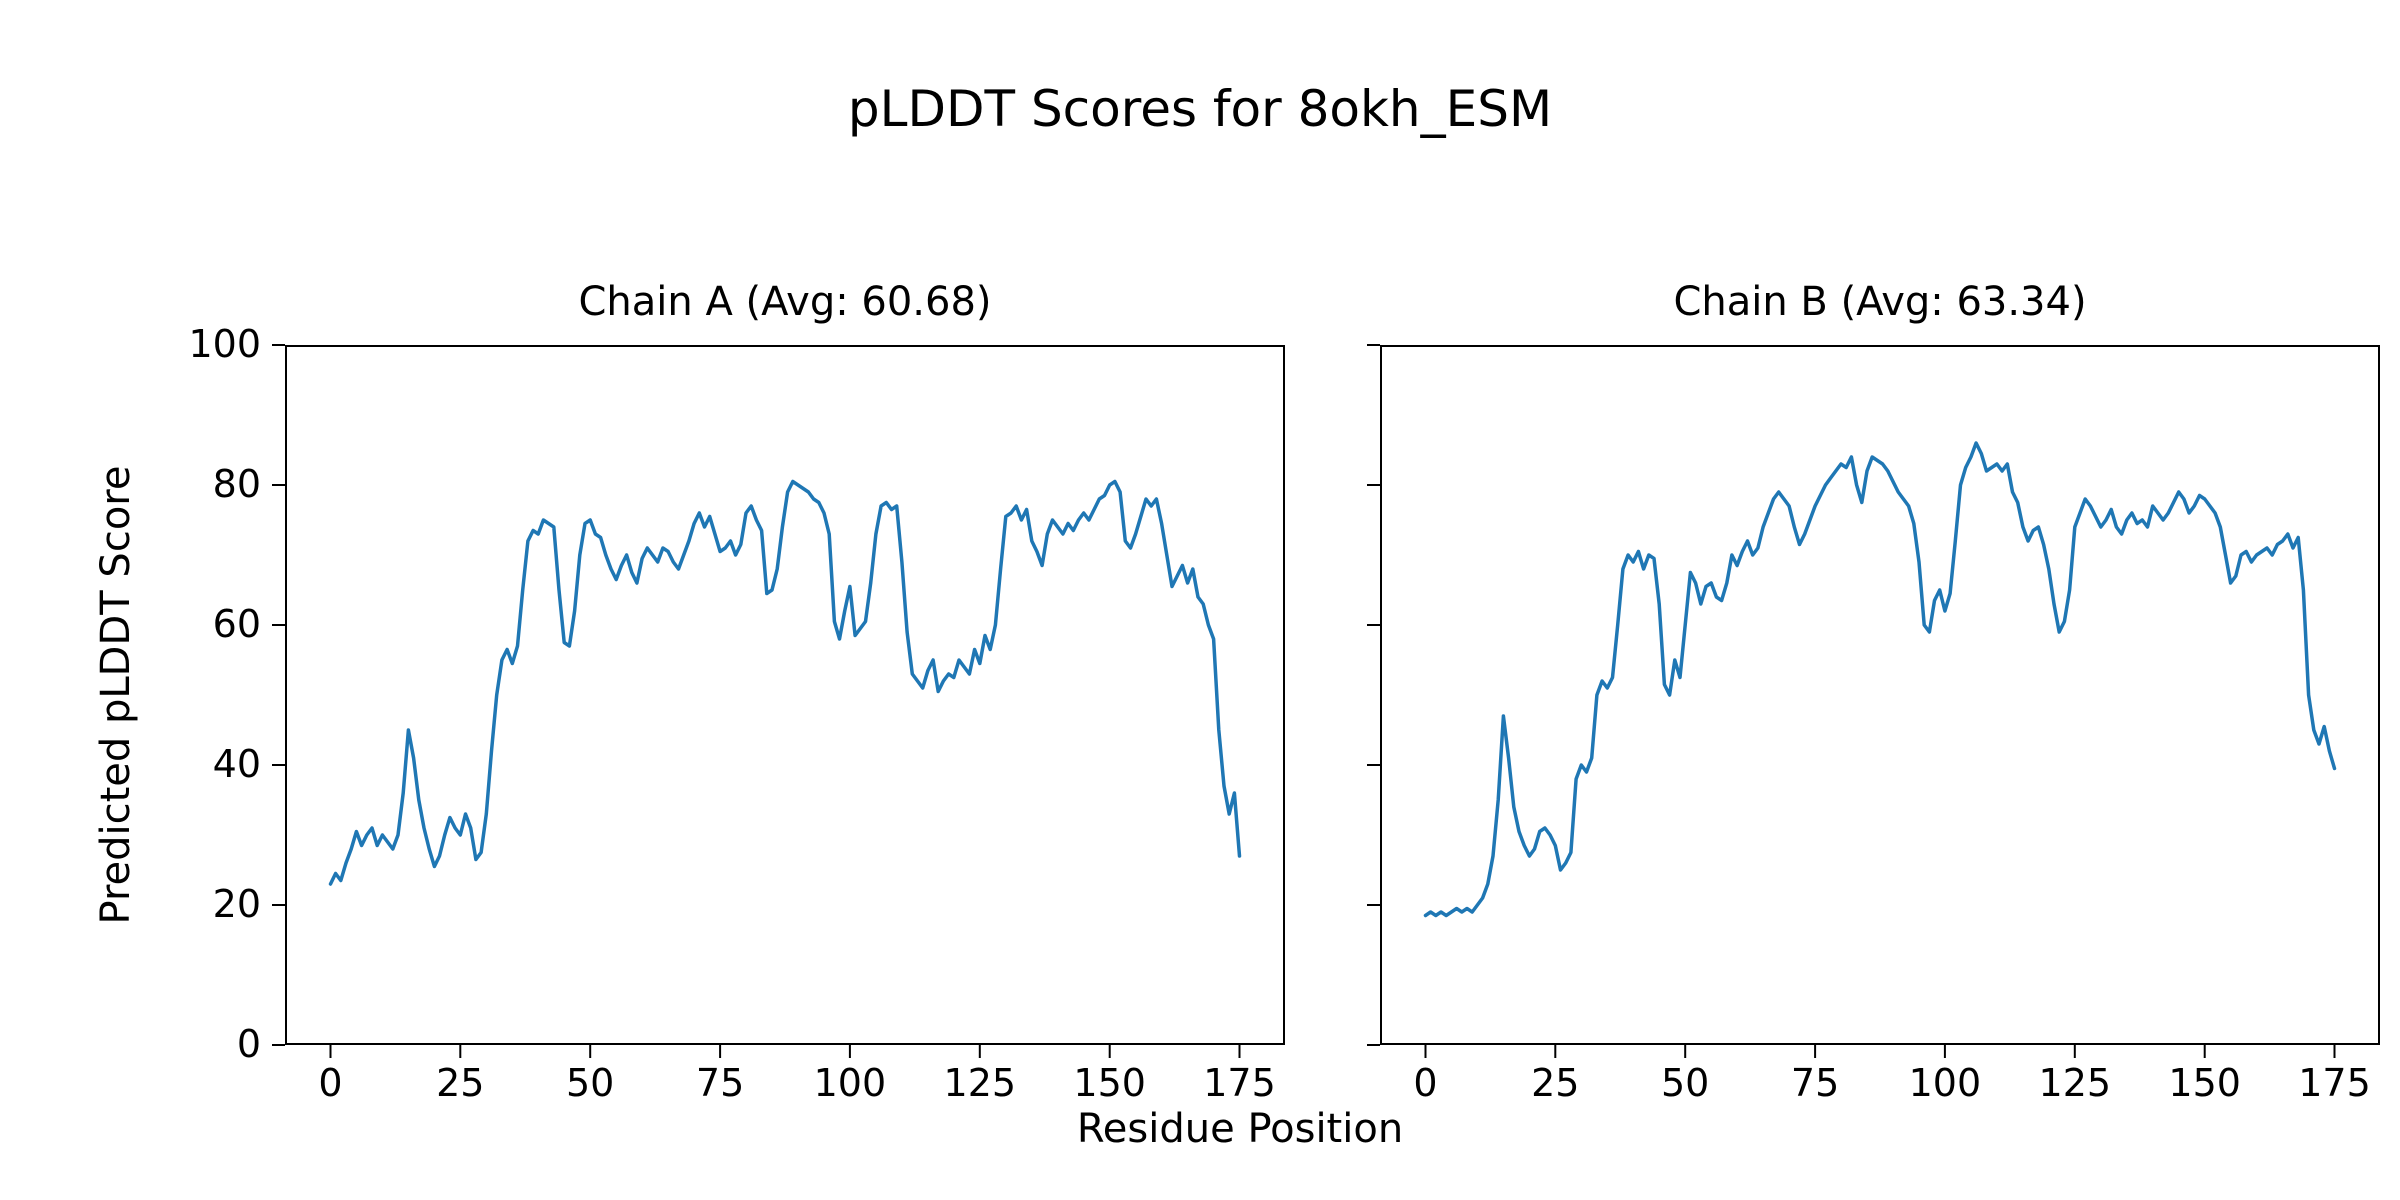 The width and height of the screenshot is (2400, 1200). Describe the element at coordinates (1240, 1129) in the screenshot. I see `x-axis-label: Residue Position` at that location.